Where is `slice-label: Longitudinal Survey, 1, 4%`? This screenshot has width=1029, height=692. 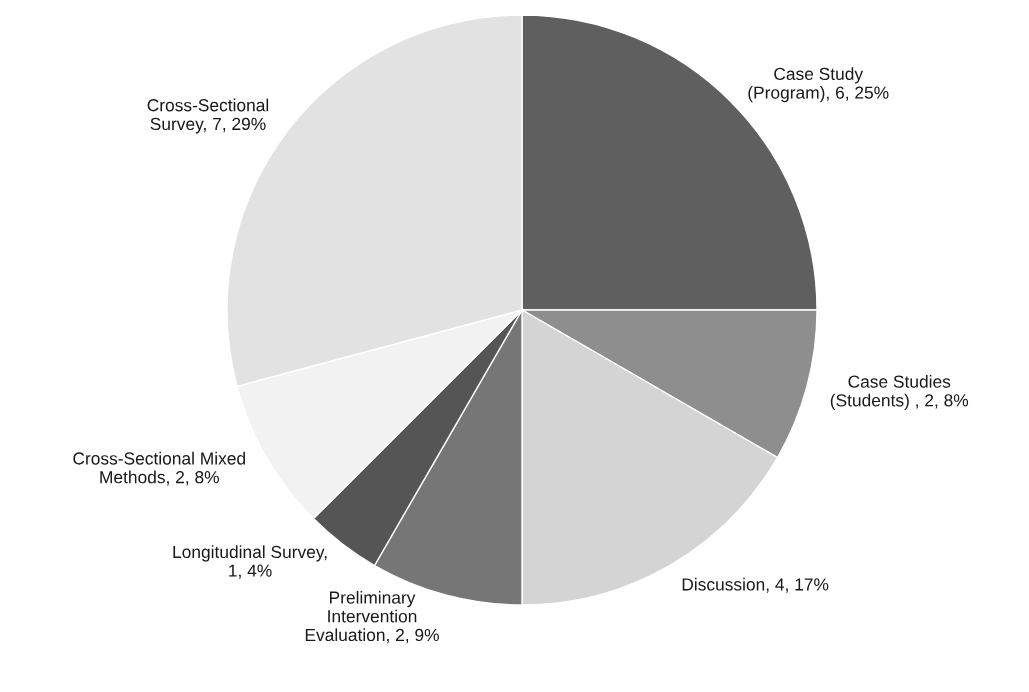 slice-label: Longitudinal Survey, 1, 4% is located at coordinates (250, 562).